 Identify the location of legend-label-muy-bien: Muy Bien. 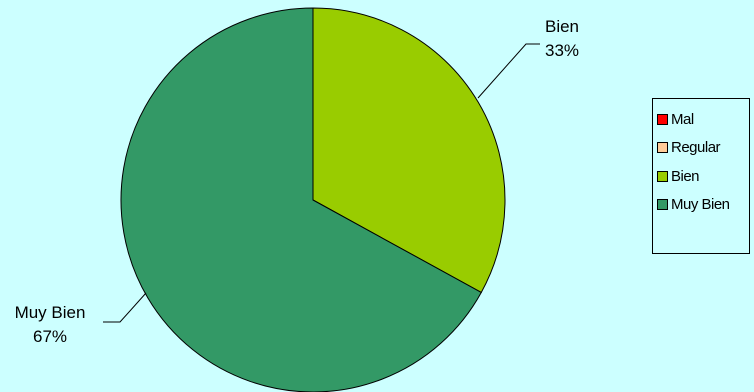
(700, 205).